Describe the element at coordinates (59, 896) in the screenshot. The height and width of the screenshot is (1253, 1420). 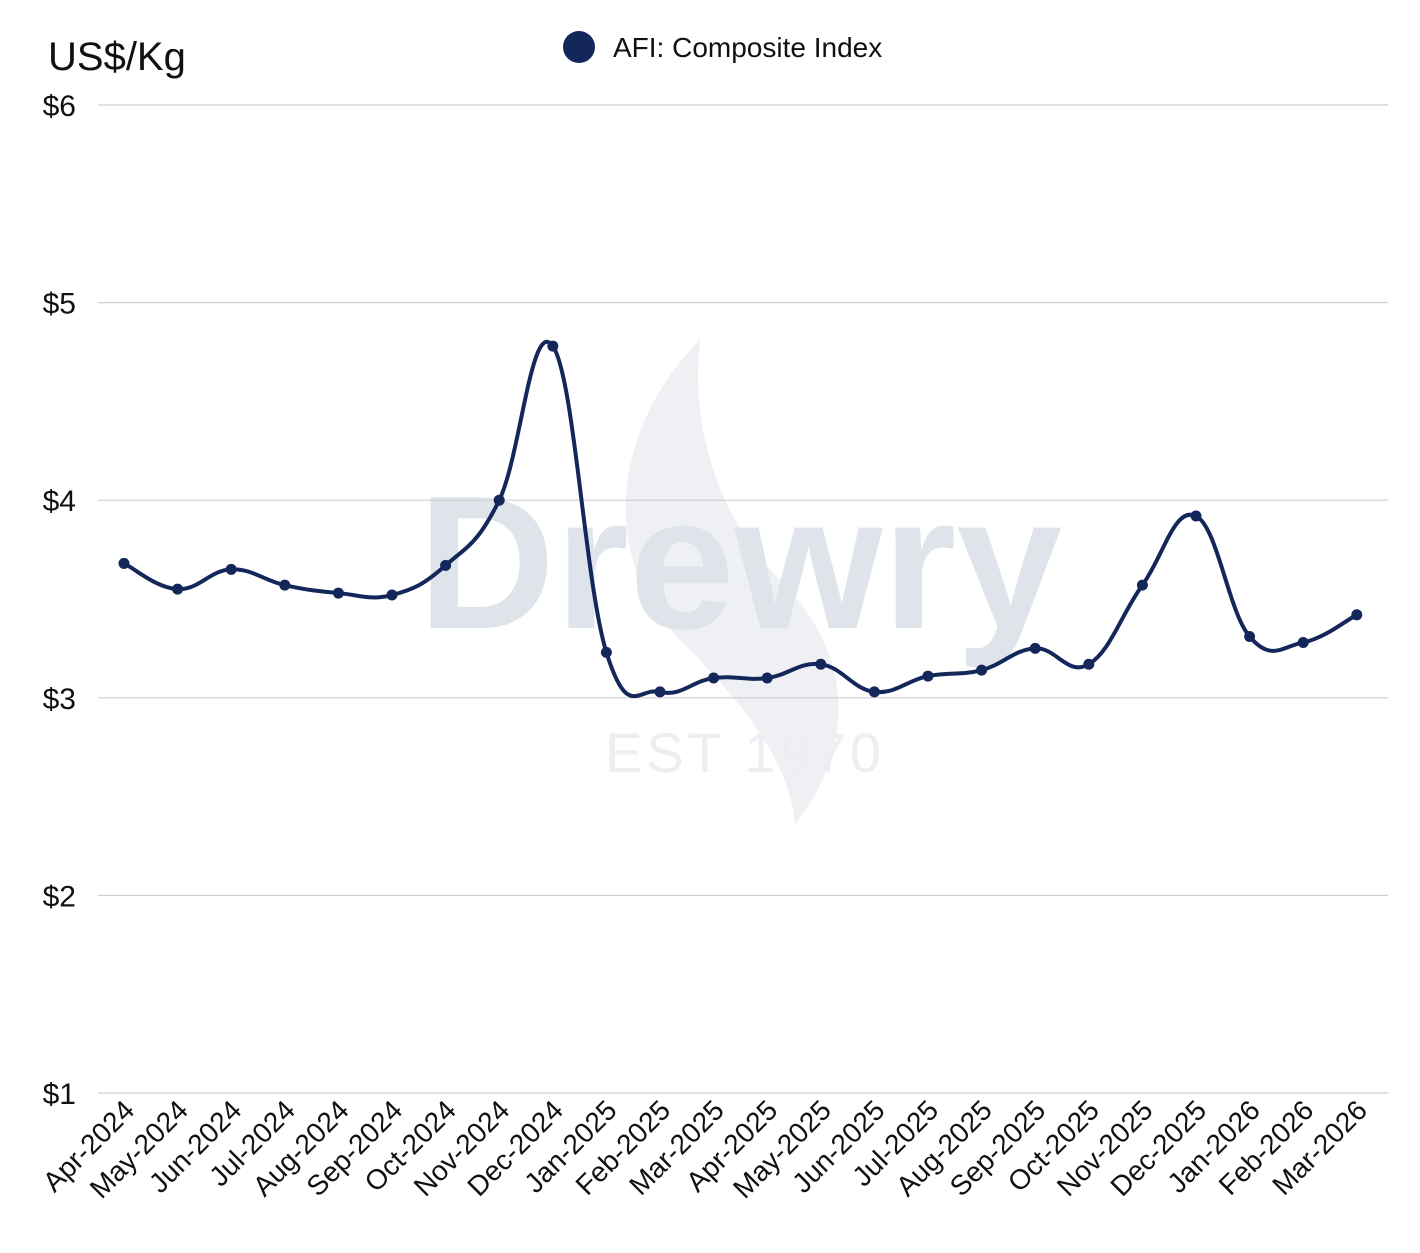
I see `y-tick-label: $2` at that location.